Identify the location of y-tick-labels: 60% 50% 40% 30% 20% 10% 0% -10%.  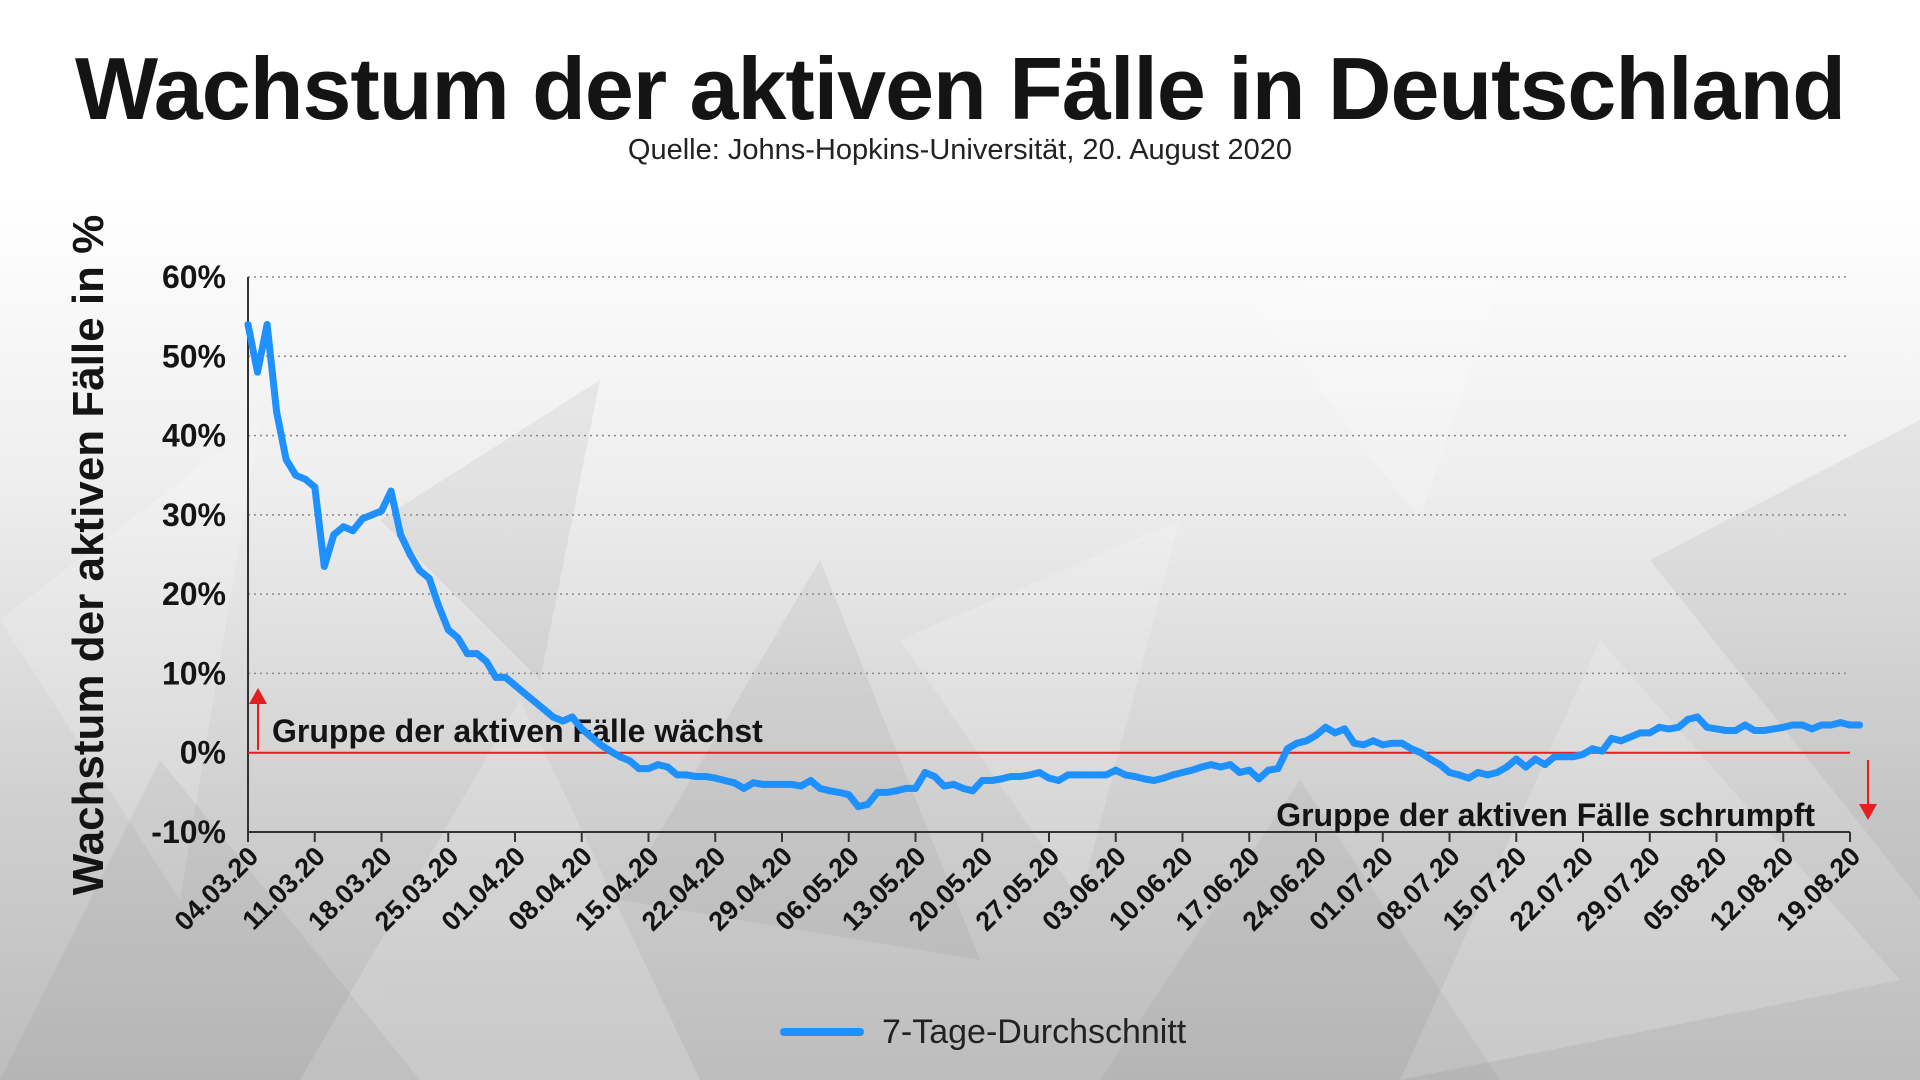
(188, 554).